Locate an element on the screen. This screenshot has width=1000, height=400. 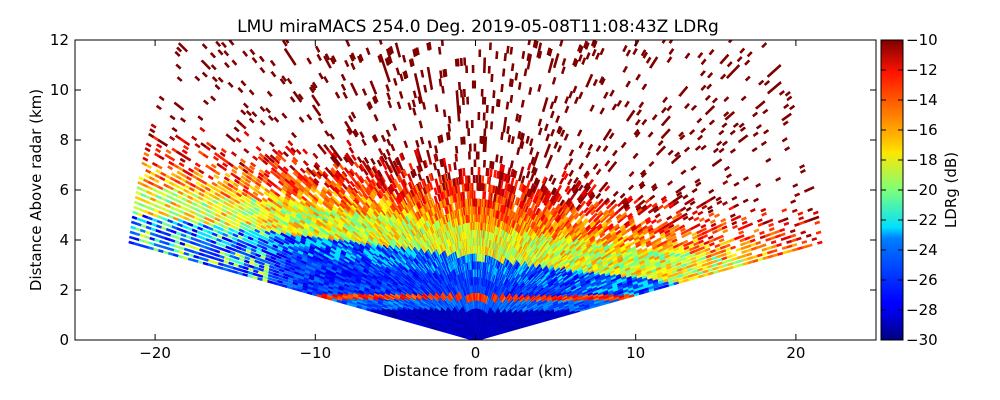
x-tick-label: 0 is located at coordinates (476, 353).